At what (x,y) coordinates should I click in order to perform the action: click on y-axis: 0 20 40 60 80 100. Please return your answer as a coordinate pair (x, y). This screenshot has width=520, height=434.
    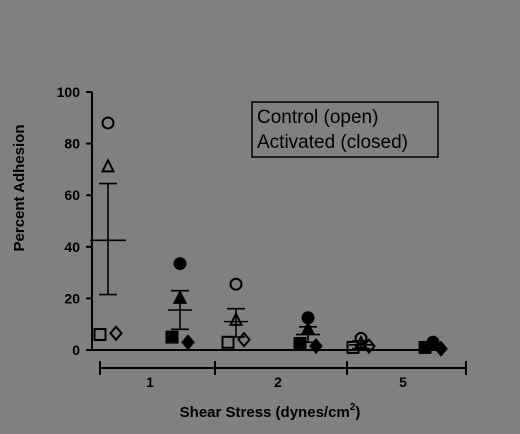
    Looking at the image, I should click on (75, 221).